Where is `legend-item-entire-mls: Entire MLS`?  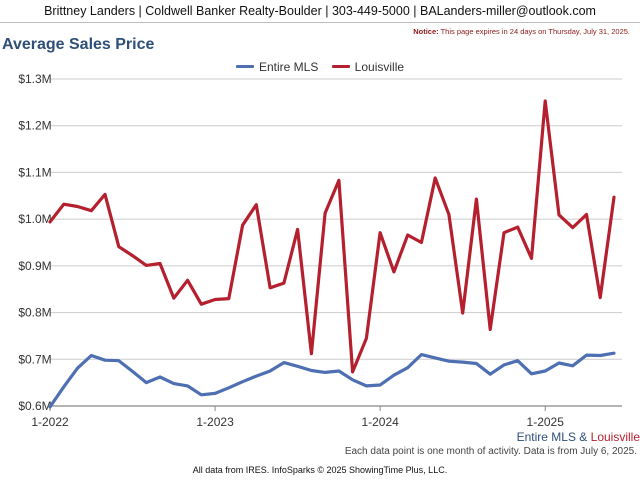 legend-item-entire-mls: Entire MLS is located at coordinates (277, 66).